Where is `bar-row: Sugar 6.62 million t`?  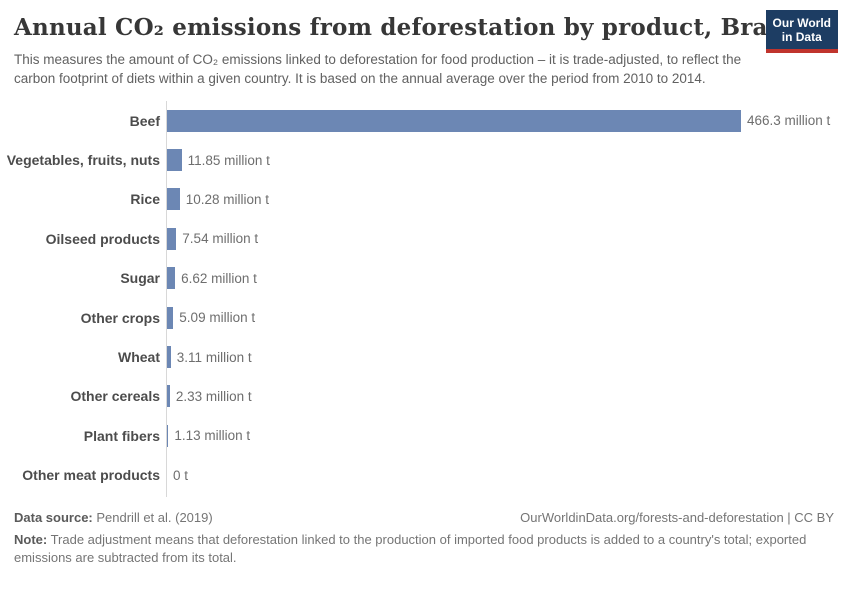
bar-row: Sugar 6.62 million t is located at coordinates (425, 278).